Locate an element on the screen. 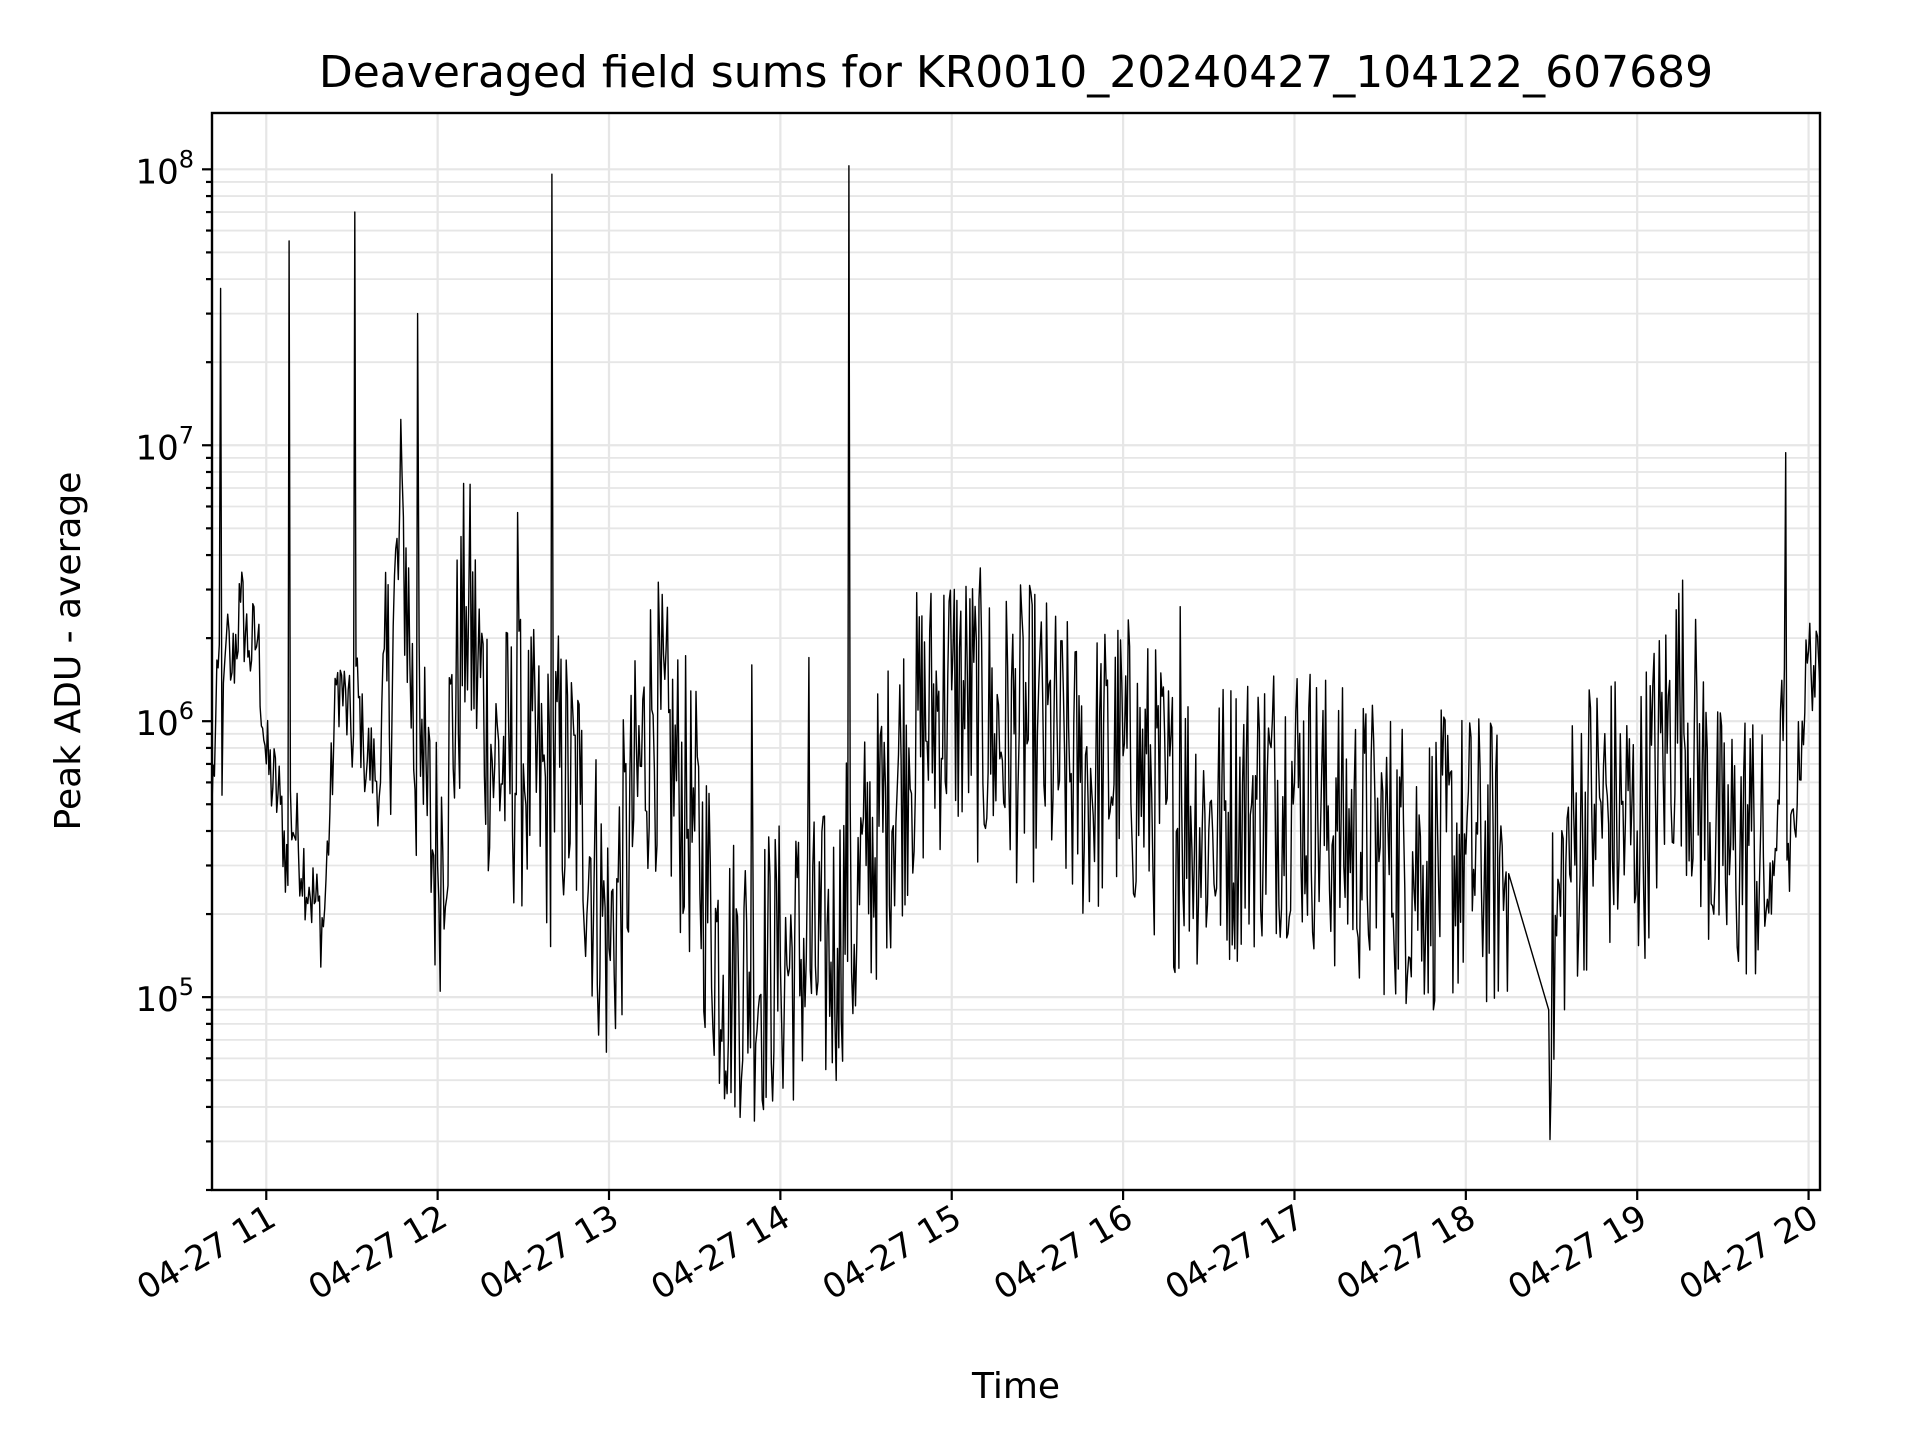 Image resolution: width=1920 pixels, height=1445 pixels. y-tick-label: 10⁷ is located at coordinates (164, 444).